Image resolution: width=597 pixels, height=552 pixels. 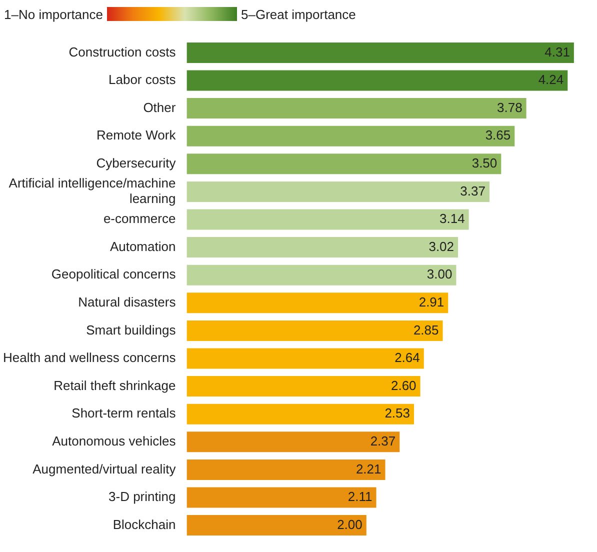 What do you see at coordinates (369, 468) in the screenshot?
I see `data-label: 2.21` at bounding box center [369, 468].